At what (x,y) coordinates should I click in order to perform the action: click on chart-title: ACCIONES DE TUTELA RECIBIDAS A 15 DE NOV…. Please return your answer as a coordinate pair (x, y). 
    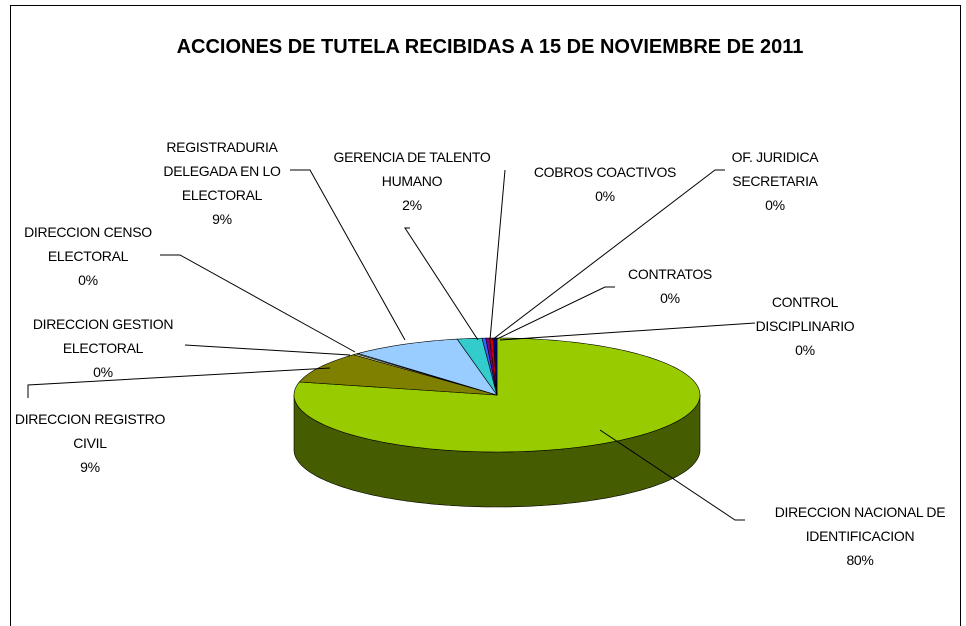
    Looking at the image, I should click on (490, 47).